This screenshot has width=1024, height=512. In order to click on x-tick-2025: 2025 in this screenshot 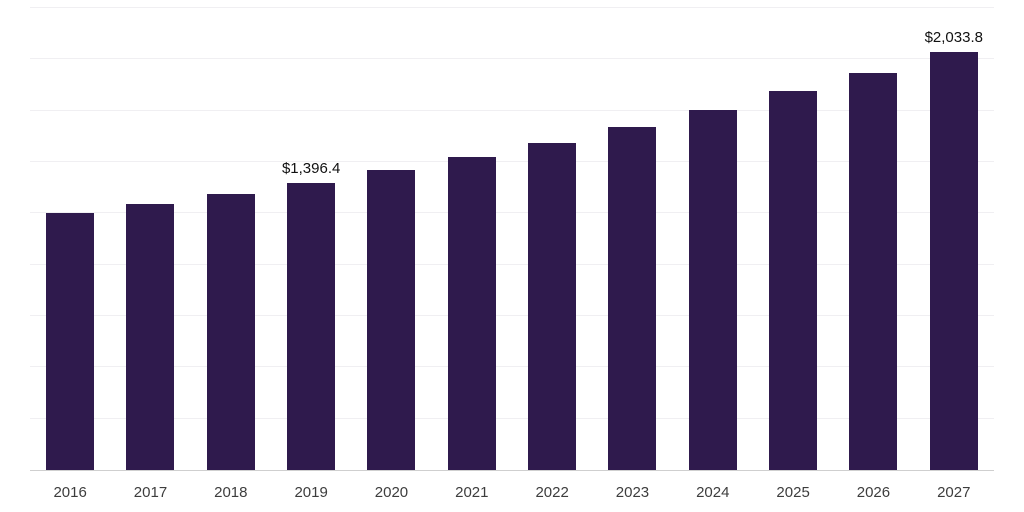, I will do `click(793, 492)`.